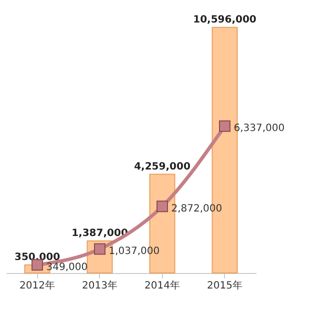  Describe the element at coordinates (224, 20) in the screenshot. I see `data-label: 10,596,000` at that location.